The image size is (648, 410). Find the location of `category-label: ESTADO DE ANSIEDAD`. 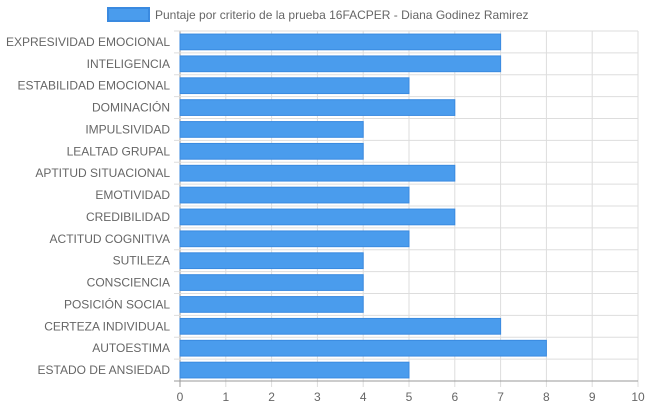

category-label: ESTADO DE ANSIEDAD is located at coordinates (104, 370).